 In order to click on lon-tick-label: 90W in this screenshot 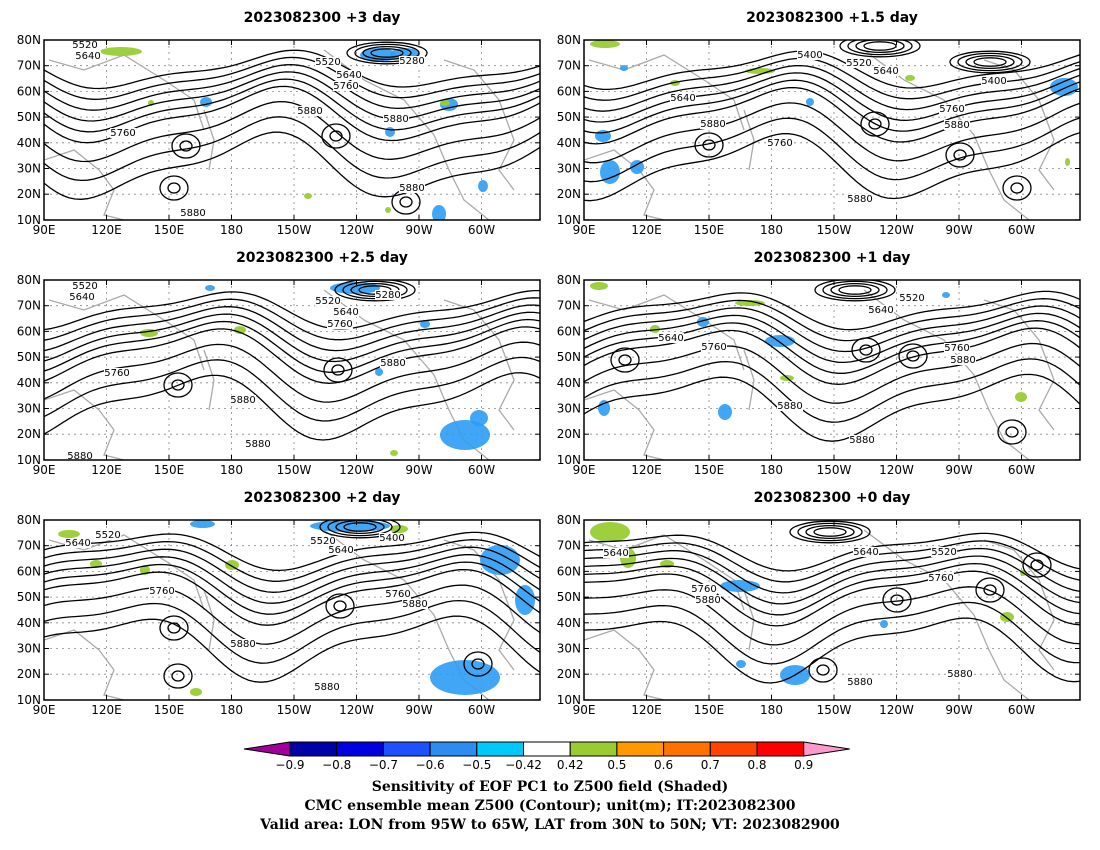, I will do `click(418, 230)`.